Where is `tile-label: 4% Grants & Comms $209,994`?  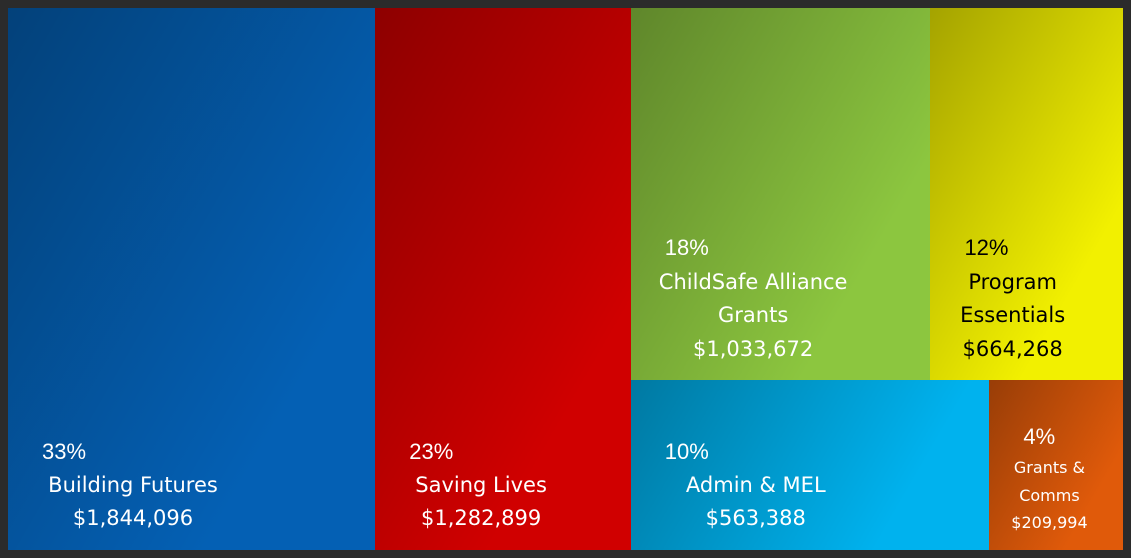 tile-label: 4% Grants & Comms $209,994 is located at coordinates (1049, 477).